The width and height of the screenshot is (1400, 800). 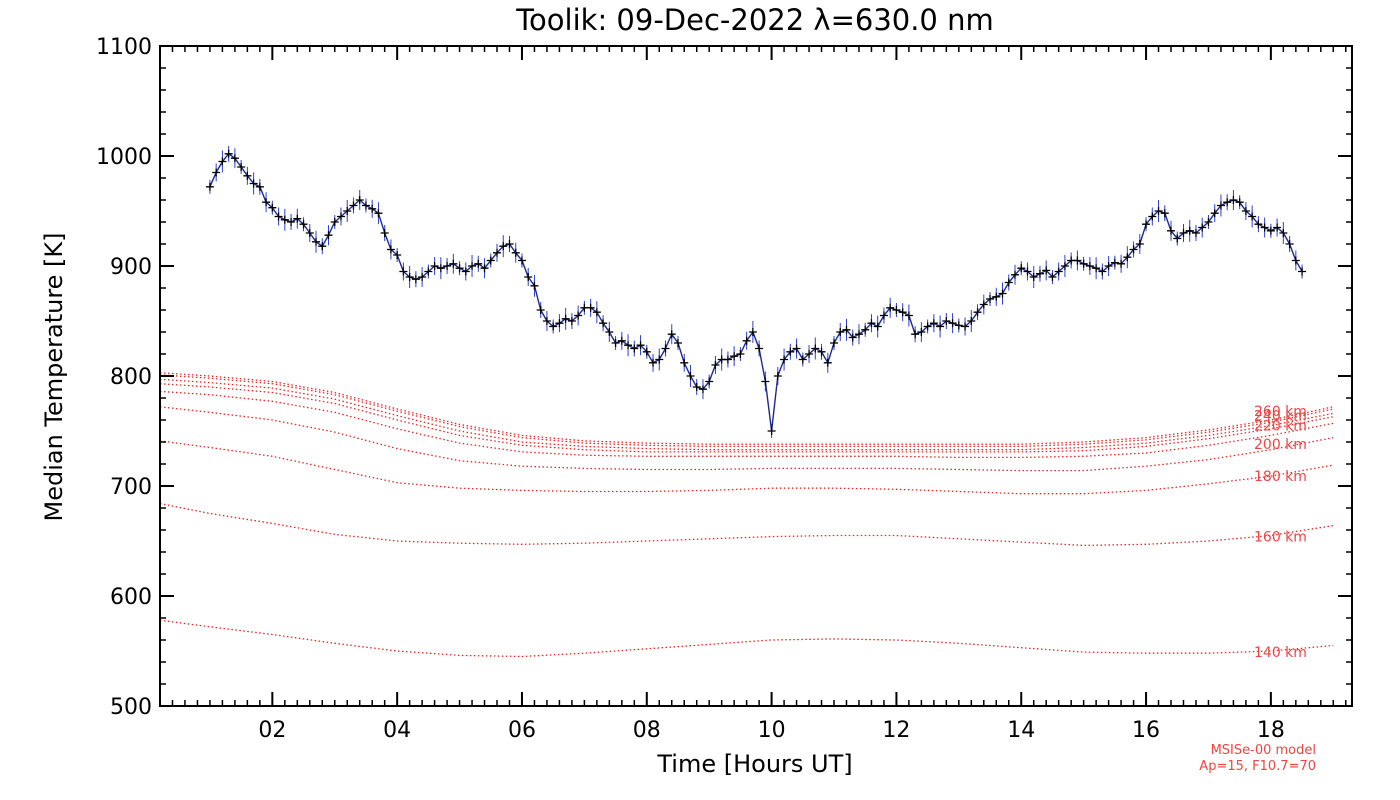 What do you see at coordinates (522, 730) in the screenshot?
I see `x-tick-label: 06` at bounding box center [522, 730].